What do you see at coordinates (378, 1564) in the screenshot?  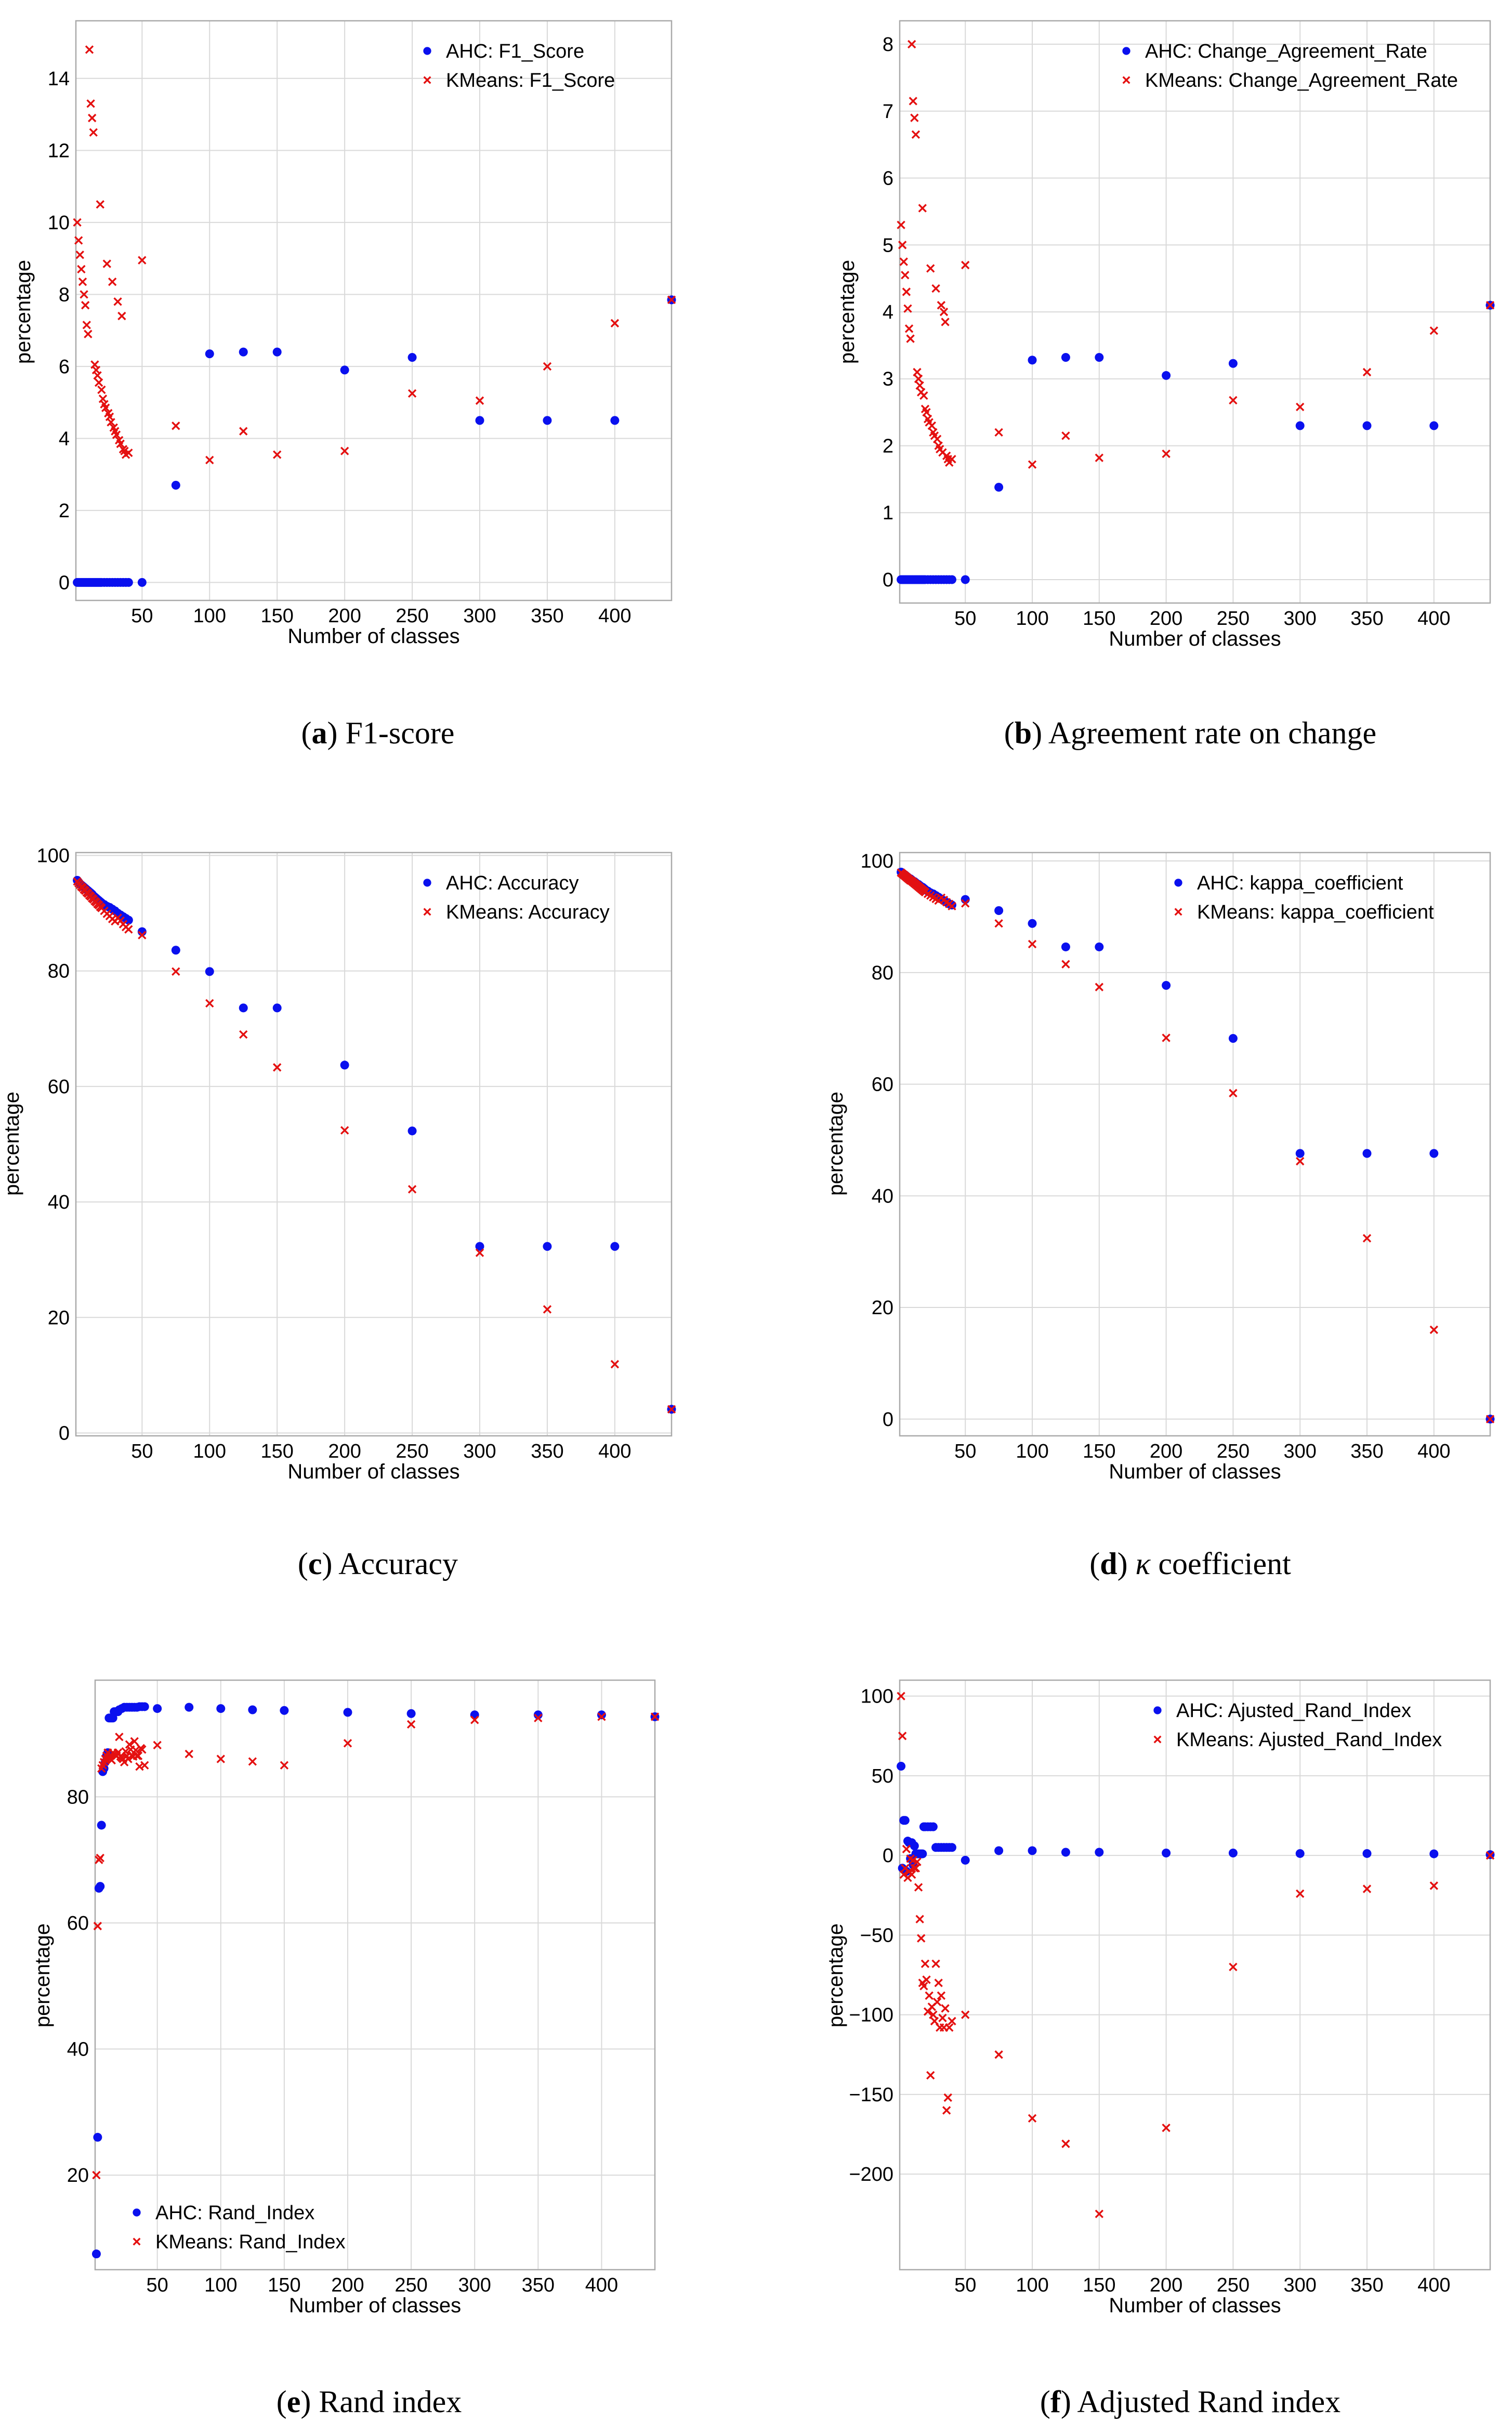 I see `panel-caption: (c) Accuracy` at bounding box center [378, 1564].